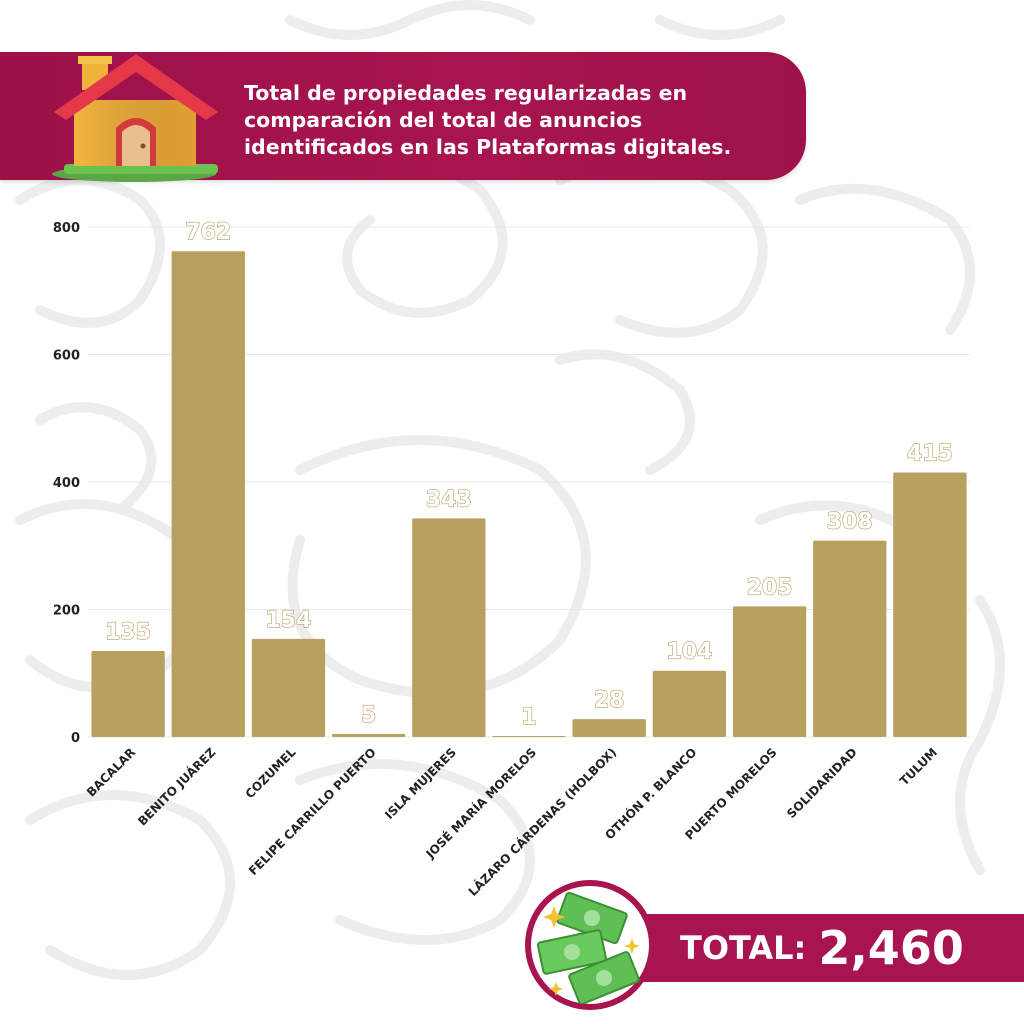 This screenshot has width=1024, height=1024. What do you see at coordinates (930, 453) in the screenshot?
I see `bar-value-label: 415` at bounding box center [930, 453].